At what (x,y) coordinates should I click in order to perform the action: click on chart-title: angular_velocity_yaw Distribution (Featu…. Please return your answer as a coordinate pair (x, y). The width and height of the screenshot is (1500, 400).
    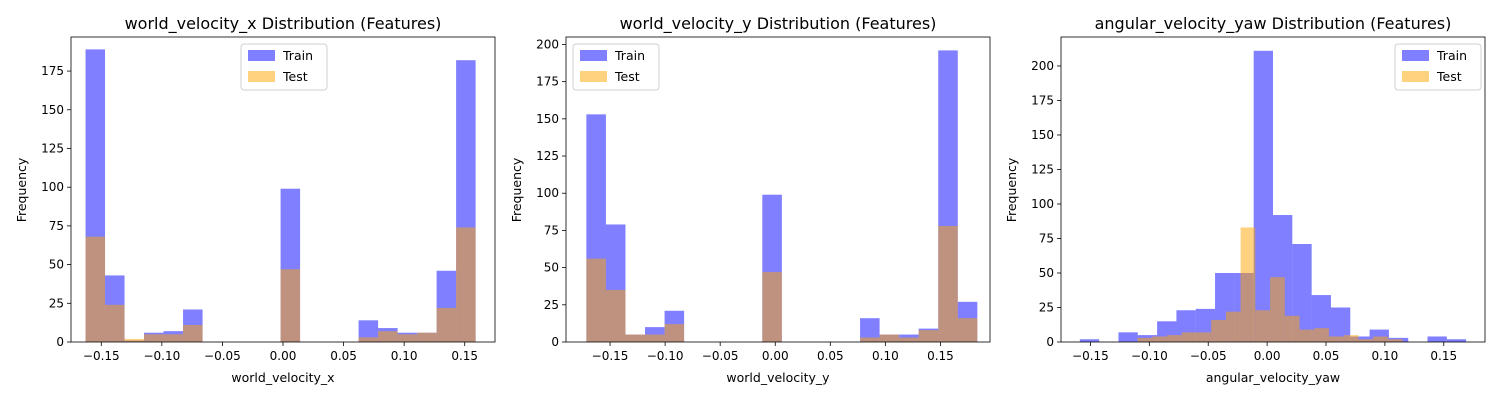
    Looking at the image, I should click on (1273, 24).